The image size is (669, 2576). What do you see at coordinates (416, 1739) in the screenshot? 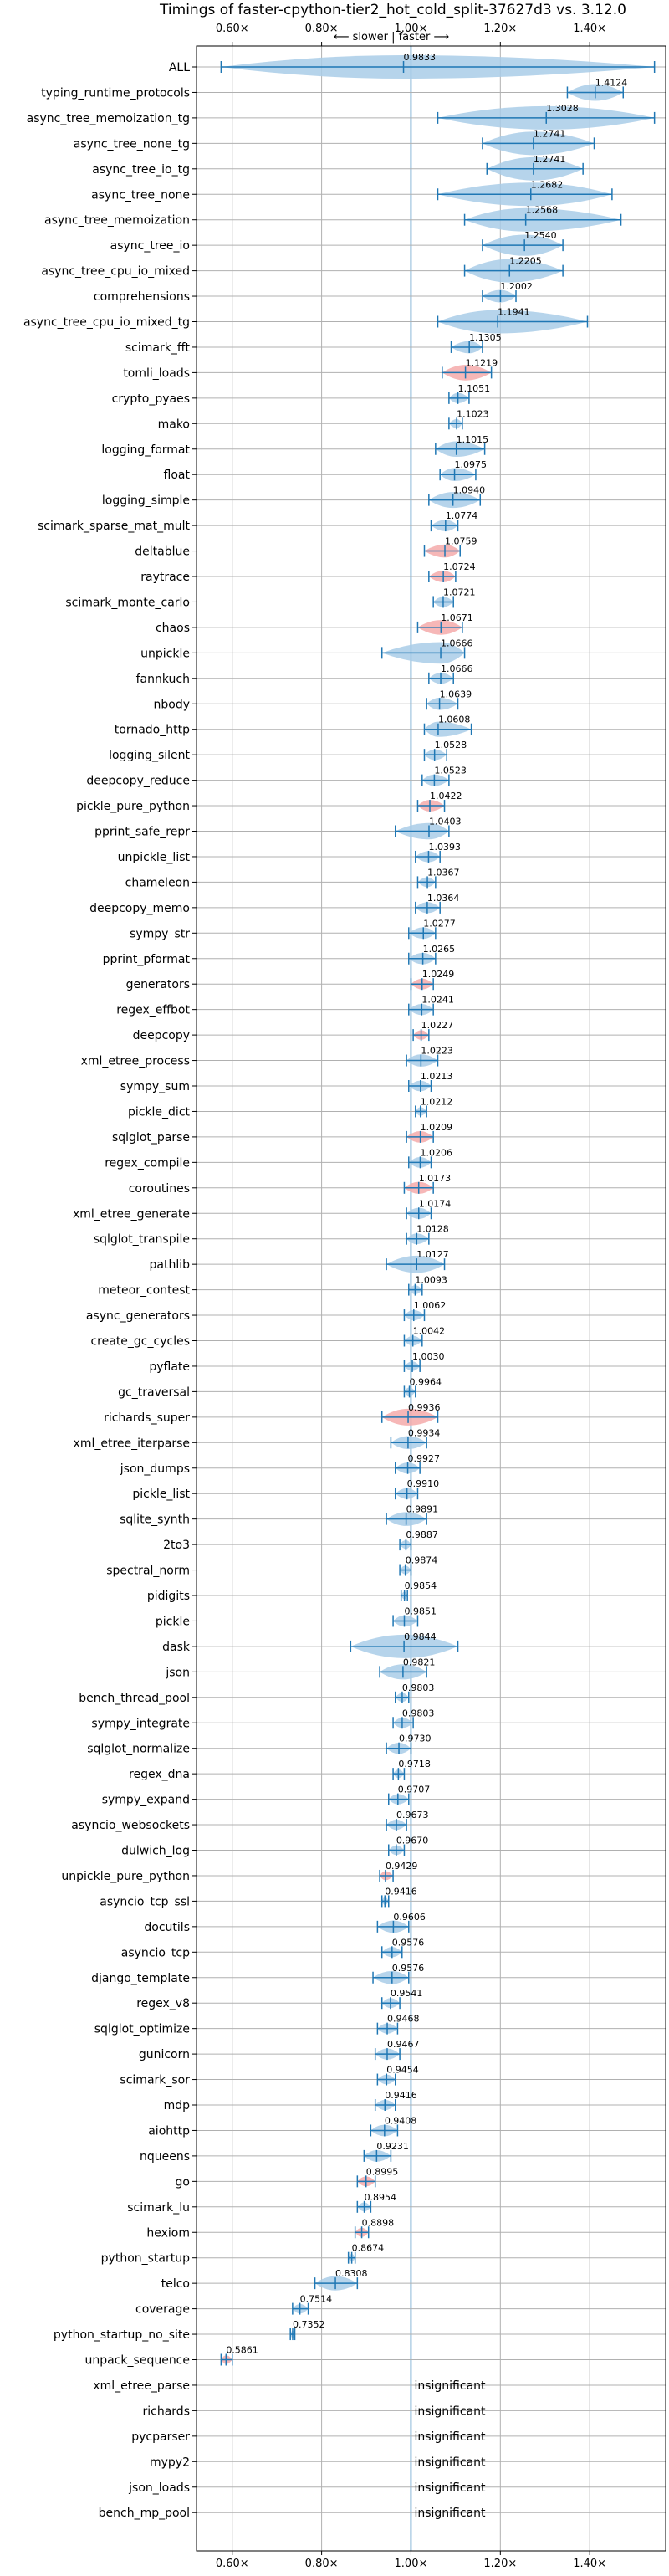
I see `value-label: 0.9730` at bounding box center [416, 1739].